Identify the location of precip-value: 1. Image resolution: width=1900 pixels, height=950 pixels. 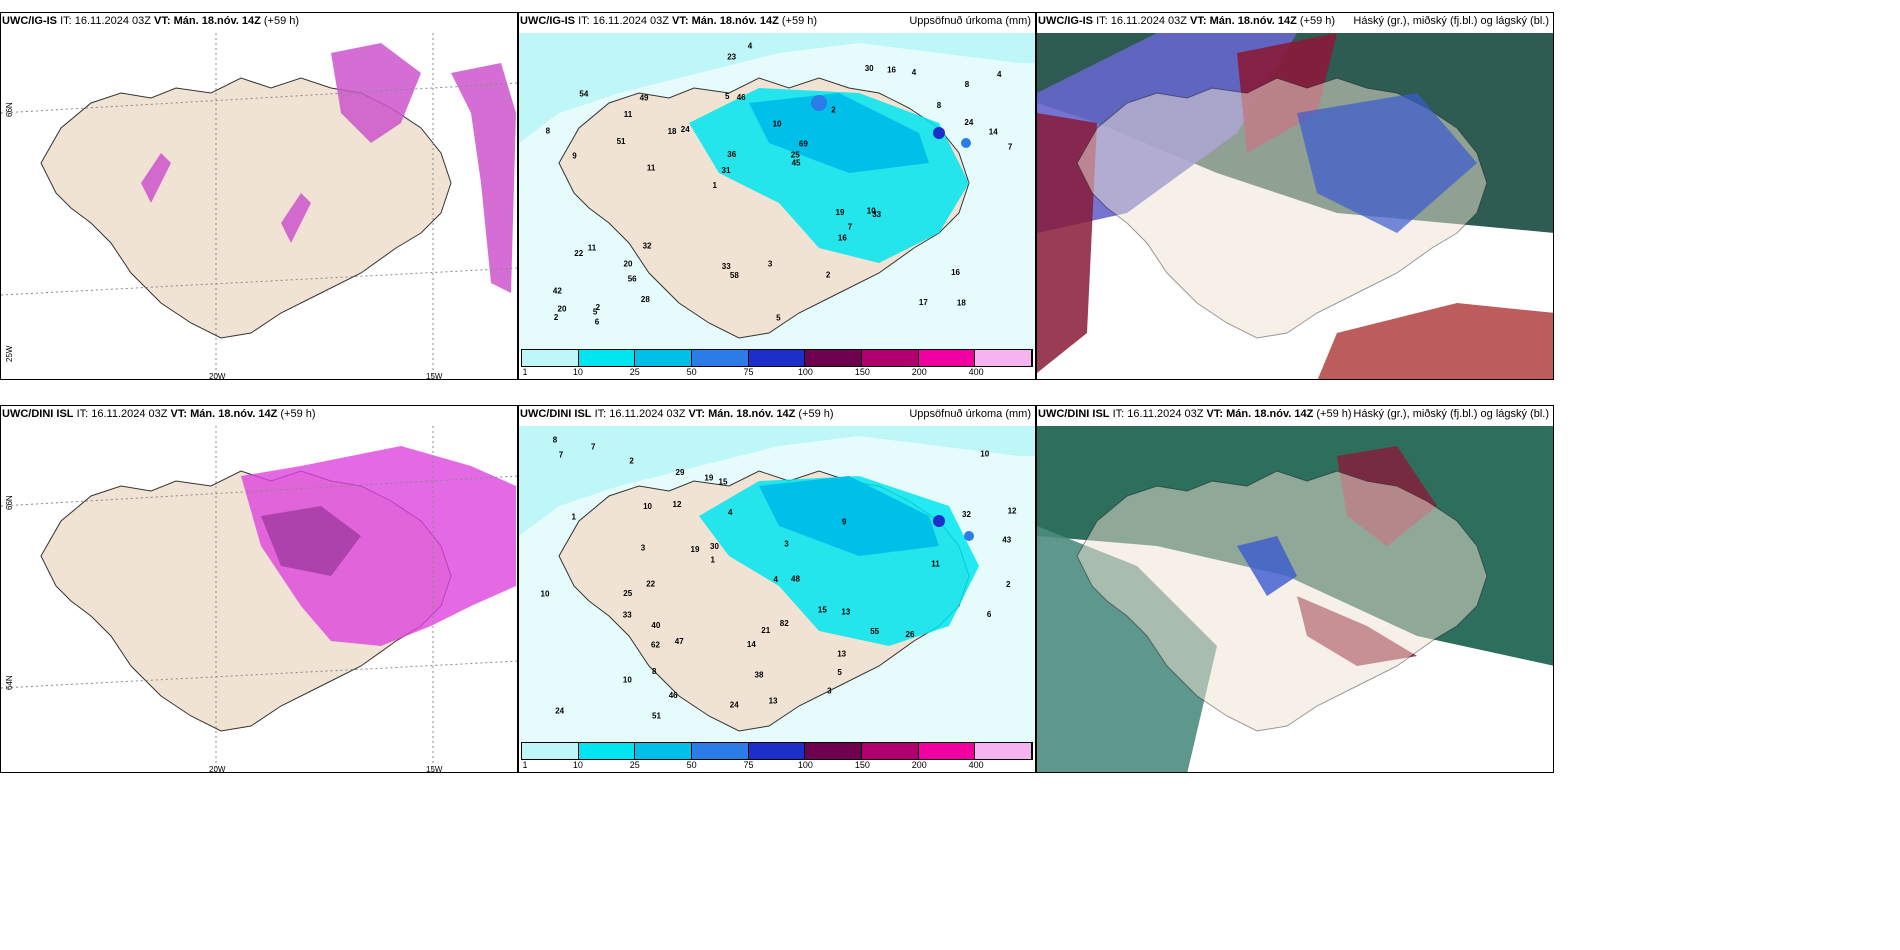
(574, 516).